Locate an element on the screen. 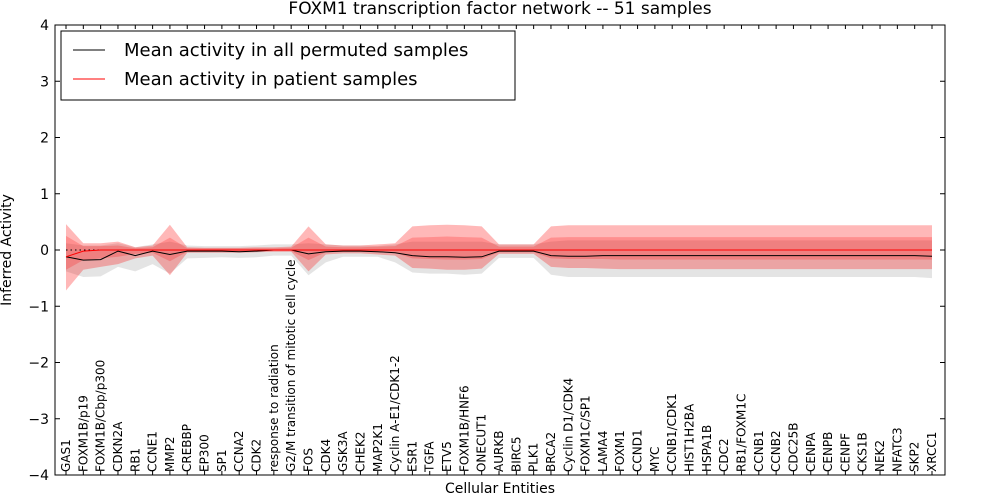 The image size is (1000, 500). category-label: LAMA4 is located at coordinates (603, 451).